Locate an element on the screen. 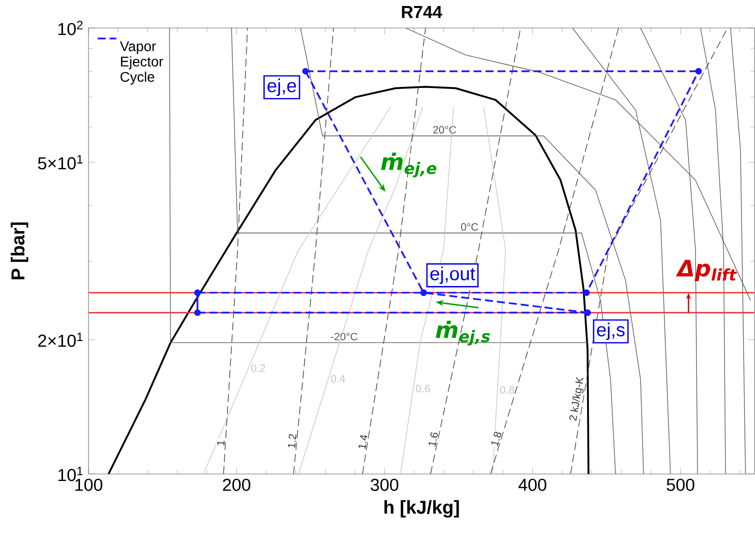  series-label: 0.8 is located at coordinates (507, 390).